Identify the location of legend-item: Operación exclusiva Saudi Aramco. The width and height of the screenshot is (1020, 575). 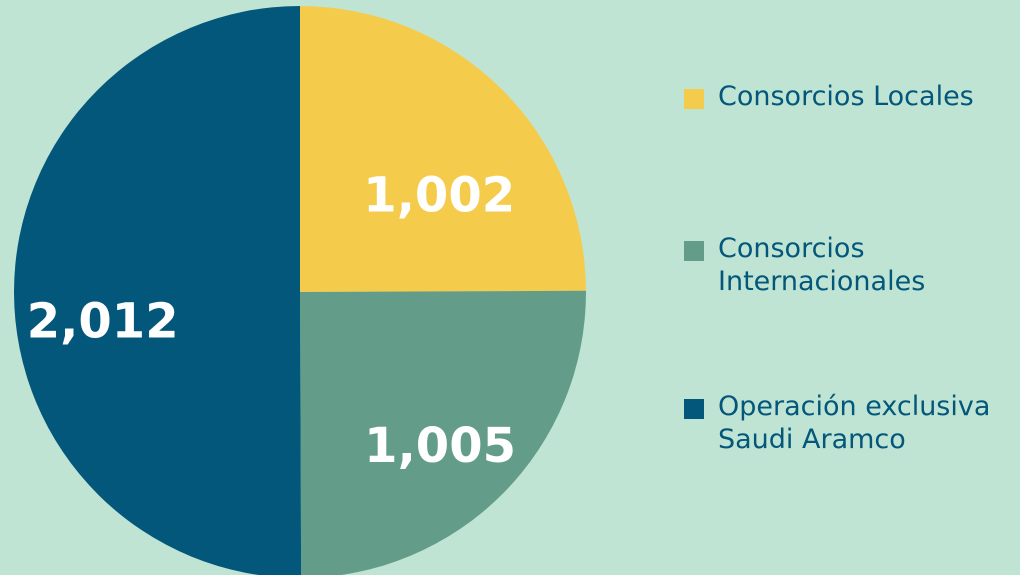
(846, 423).